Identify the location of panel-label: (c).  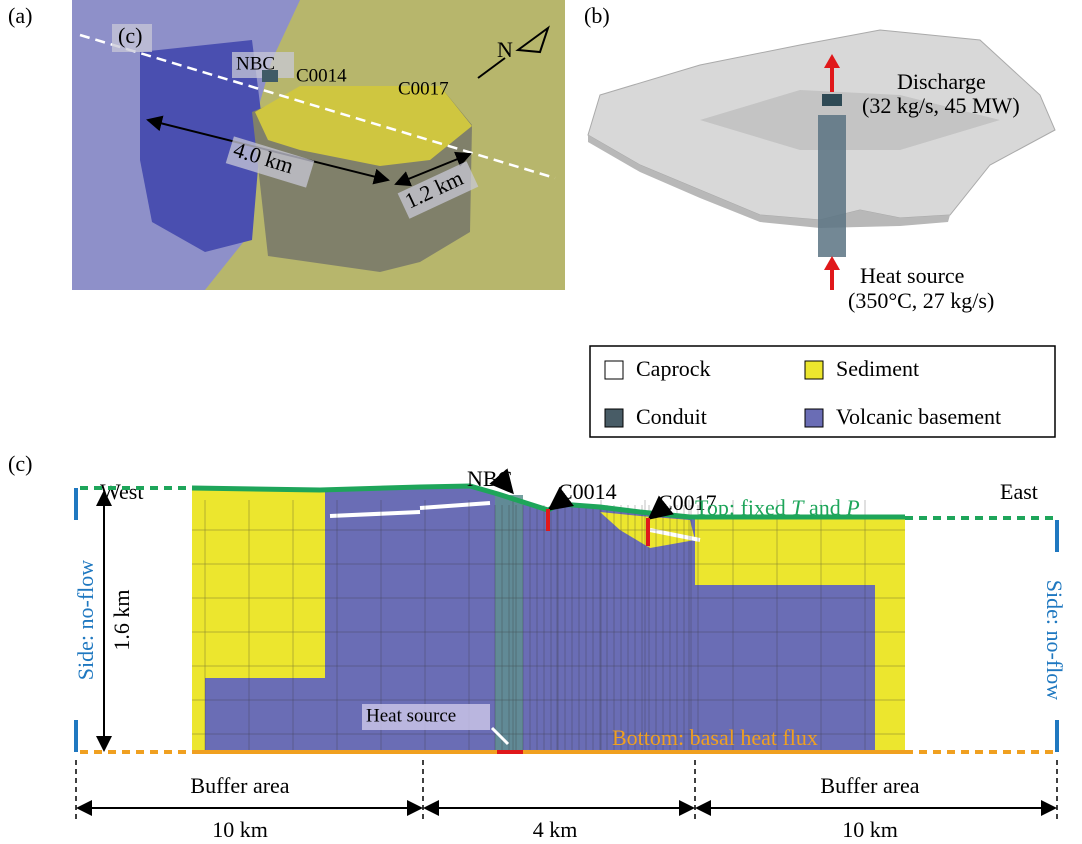
(20, 463).